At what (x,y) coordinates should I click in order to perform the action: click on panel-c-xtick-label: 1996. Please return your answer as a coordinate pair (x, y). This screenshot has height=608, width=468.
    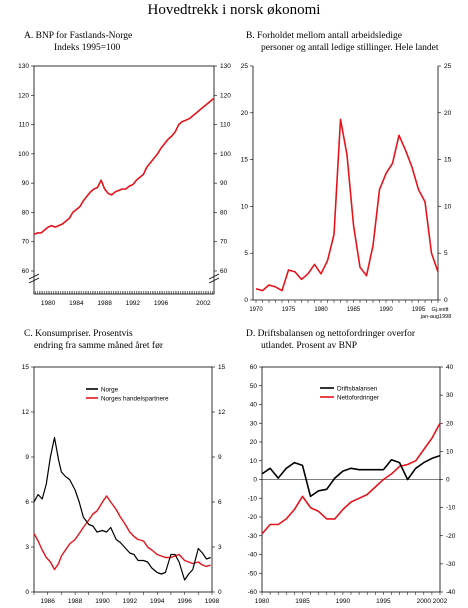
    Looking at the image, I should click on (184, 601).